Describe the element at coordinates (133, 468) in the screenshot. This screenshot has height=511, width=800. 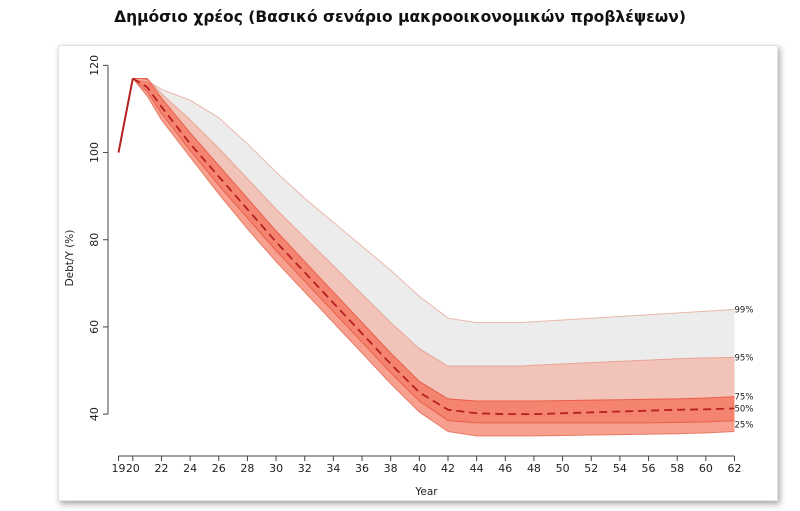
I see `x-tick-label: 20` at that location.